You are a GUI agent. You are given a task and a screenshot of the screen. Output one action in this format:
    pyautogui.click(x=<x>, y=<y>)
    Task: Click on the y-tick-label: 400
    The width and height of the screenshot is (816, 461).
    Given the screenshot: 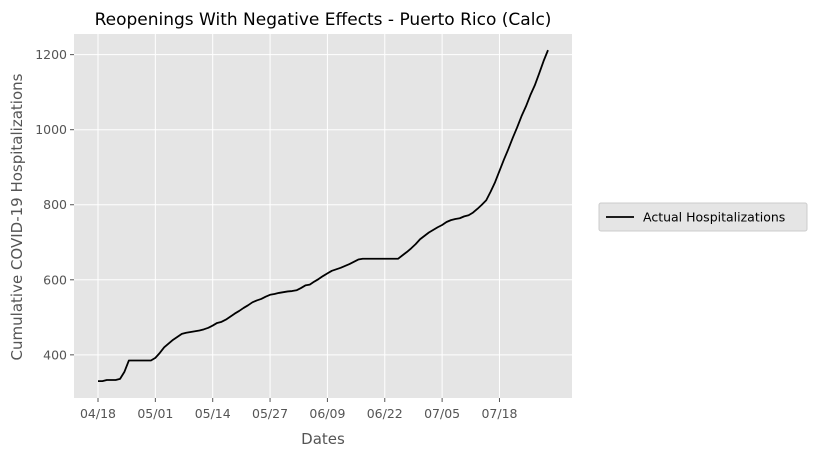 What is the action you would take?
    pyautogui.click(x=55, y=354)
    